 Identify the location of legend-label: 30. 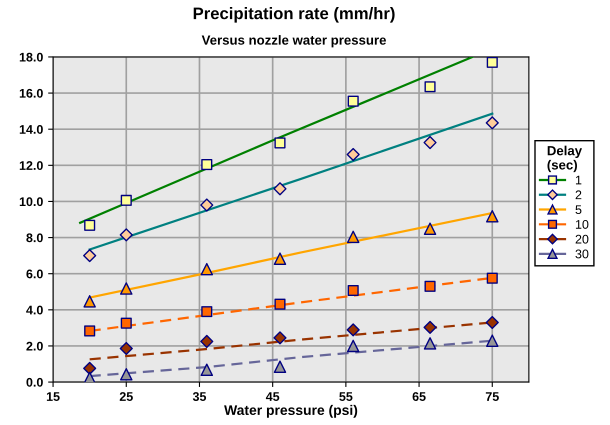
(581, 254).